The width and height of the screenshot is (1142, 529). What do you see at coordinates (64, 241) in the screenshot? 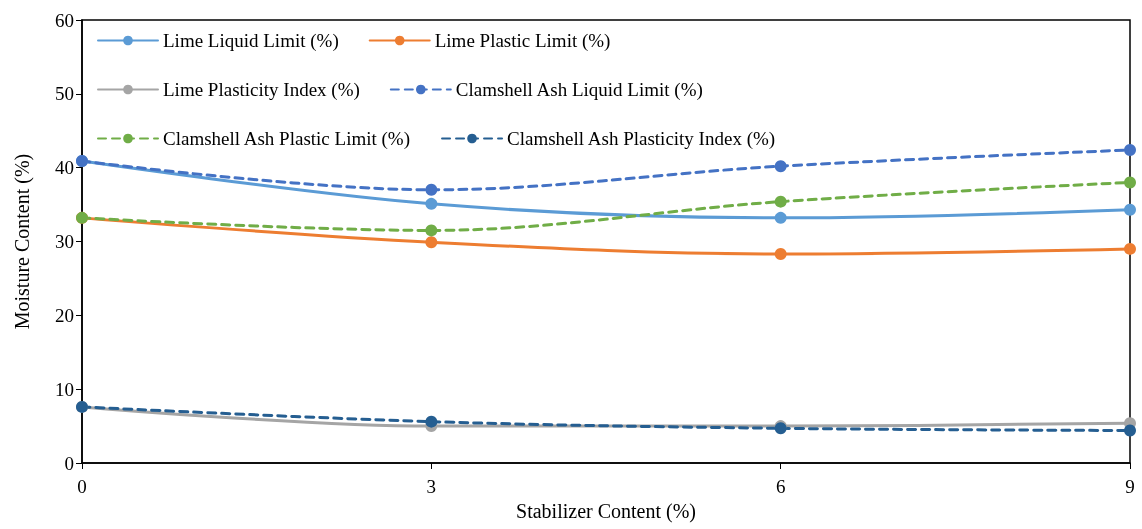
I see `y-tick-label: 30` at bounding box center [64, 241].